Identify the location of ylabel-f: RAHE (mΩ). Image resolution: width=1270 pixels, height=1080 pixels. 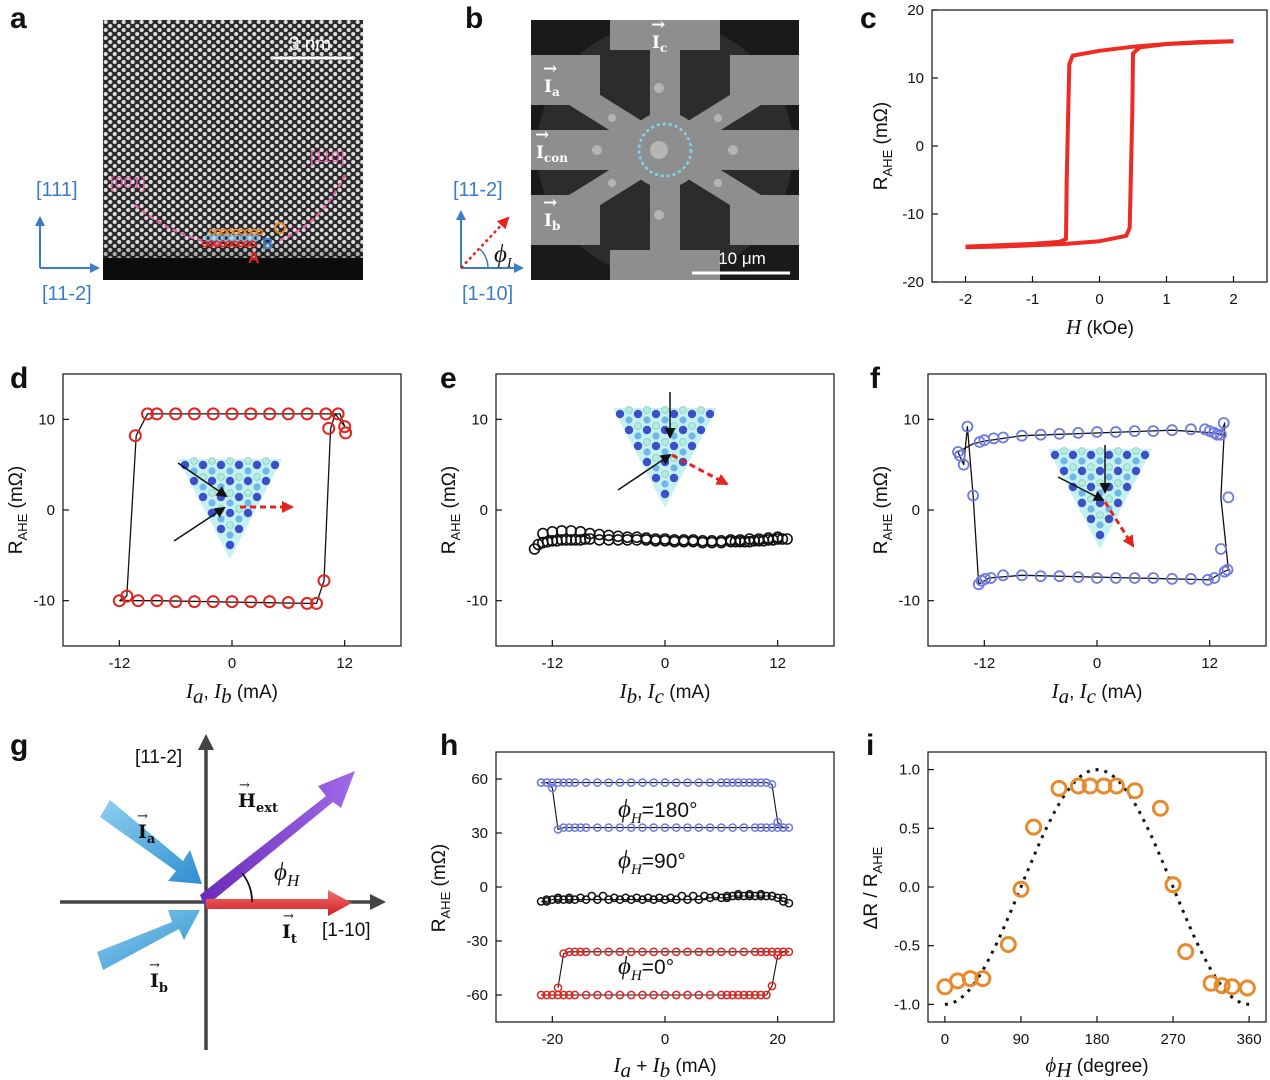
(883, 510).